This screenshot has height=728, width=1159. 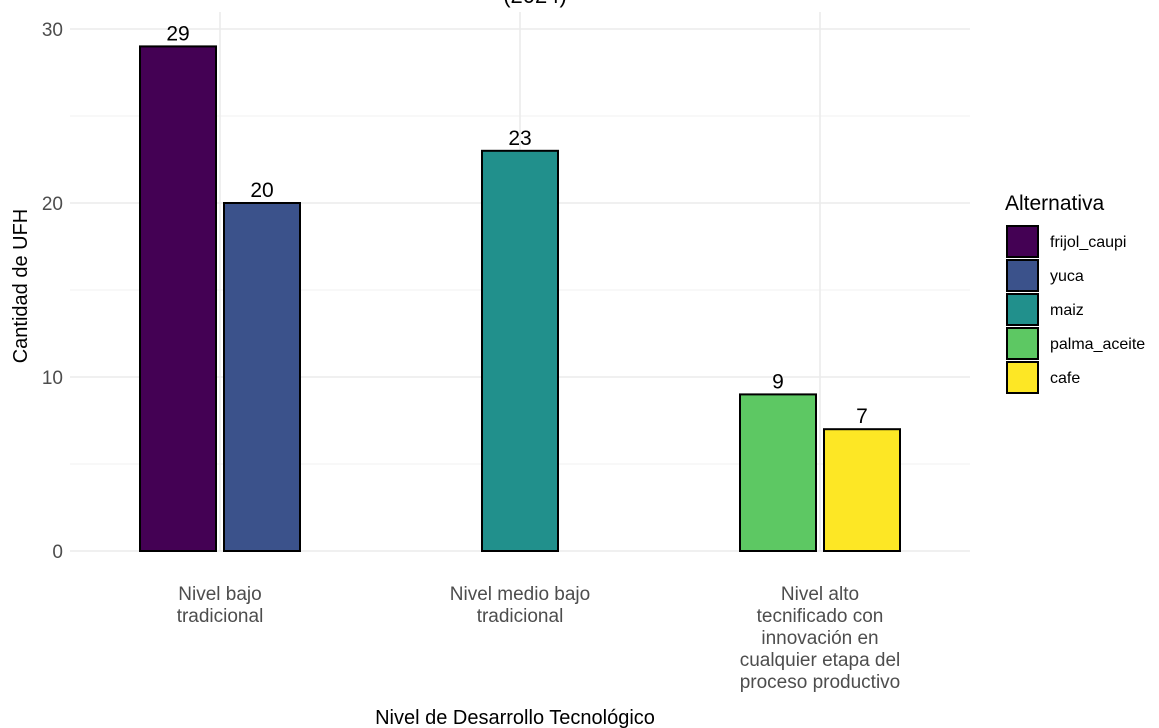 I want to click on bar-maiz, so click(x=520, y=351).